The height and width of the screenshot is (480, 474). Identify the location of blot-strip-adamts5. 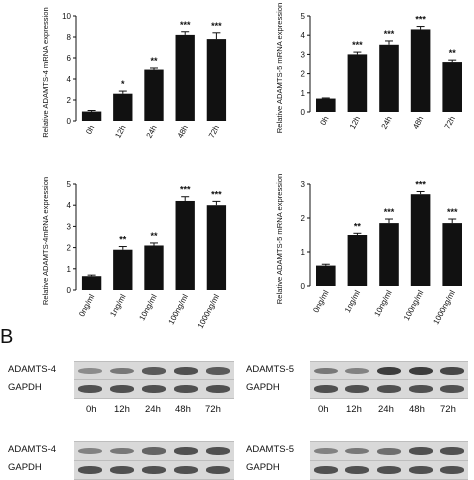
(389, 451).